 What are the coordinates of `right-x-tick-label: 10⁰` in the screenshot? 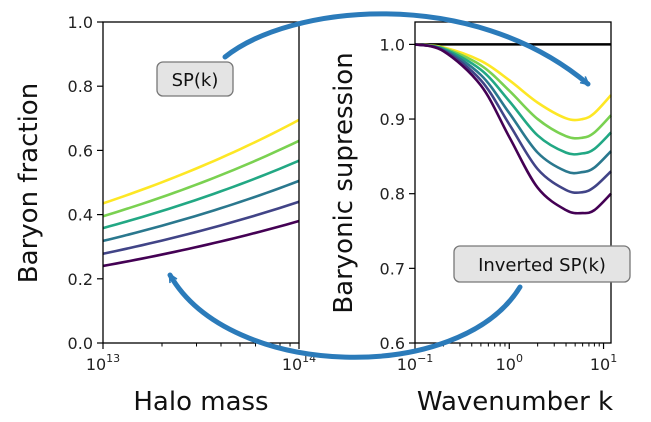 It's located at (509, 363).